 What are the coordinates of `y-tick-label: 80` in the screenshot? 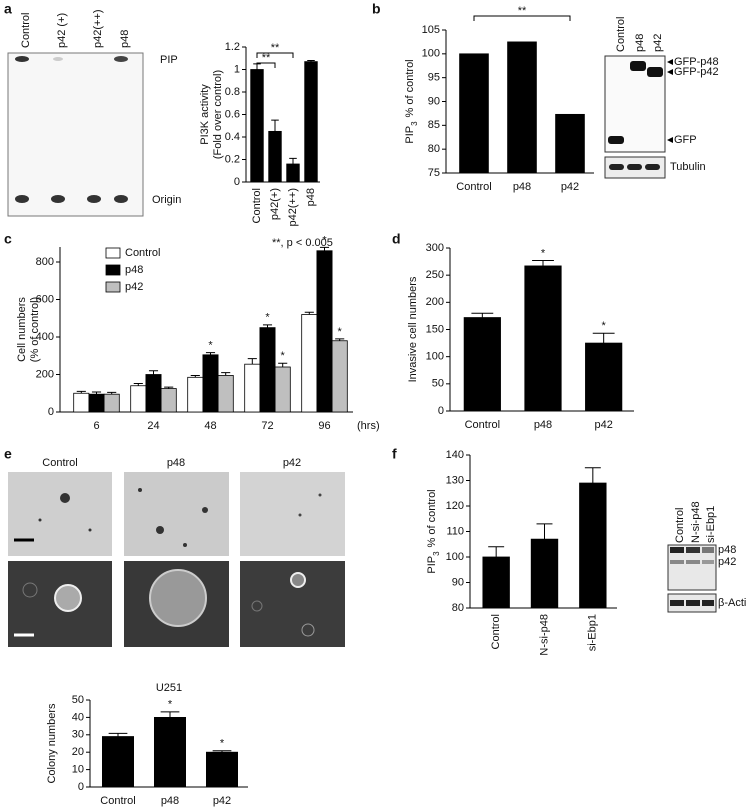 It's located at (434, 149).